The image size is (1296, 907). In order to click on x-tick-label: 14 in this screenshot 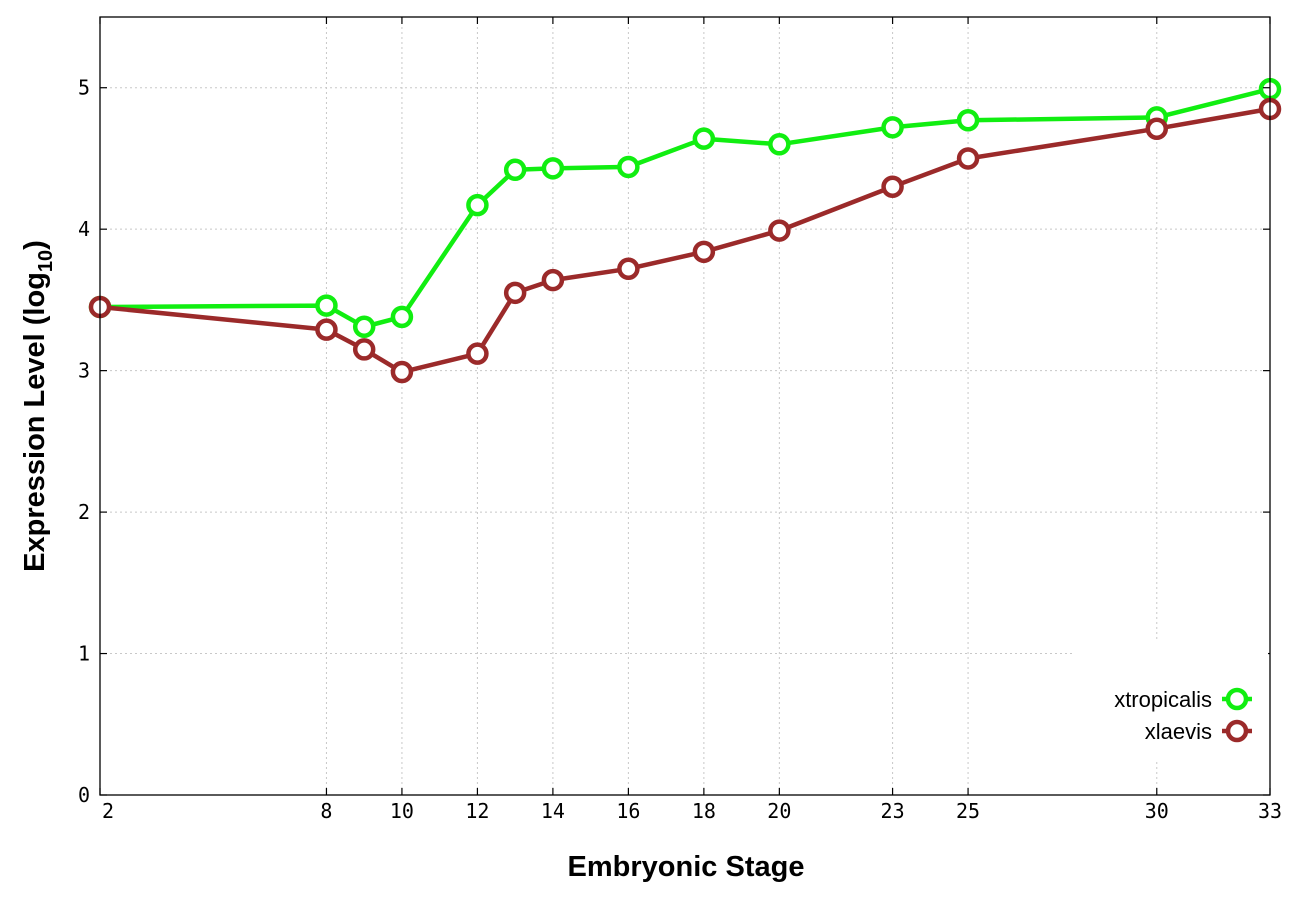, I will do `click(553, 811)`.